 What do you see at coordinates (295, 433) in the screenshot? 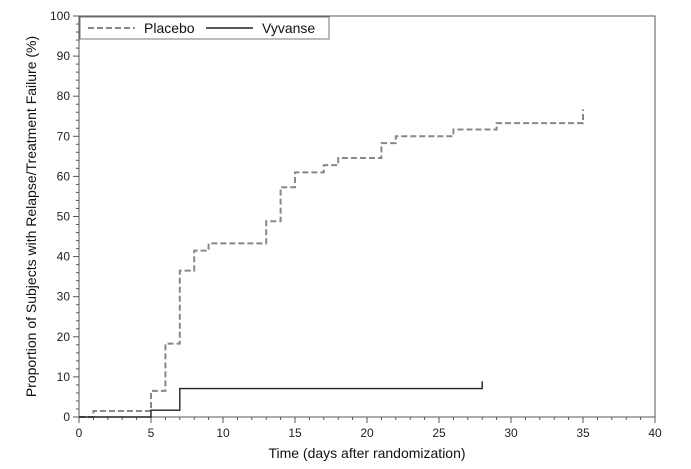
I see `x-tick-label: 15` at bounding box center [295, 433].